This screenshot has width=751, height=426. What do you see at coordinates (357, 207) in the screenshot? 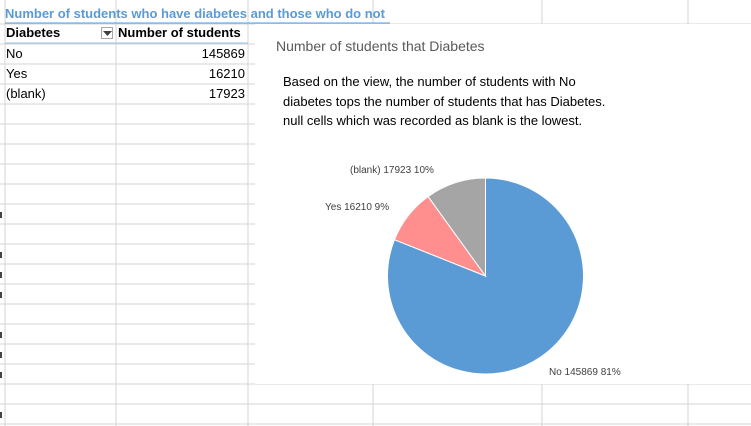
I see `pie-label-yes: Yes 16210 9%` at bounding box center [357, 207].